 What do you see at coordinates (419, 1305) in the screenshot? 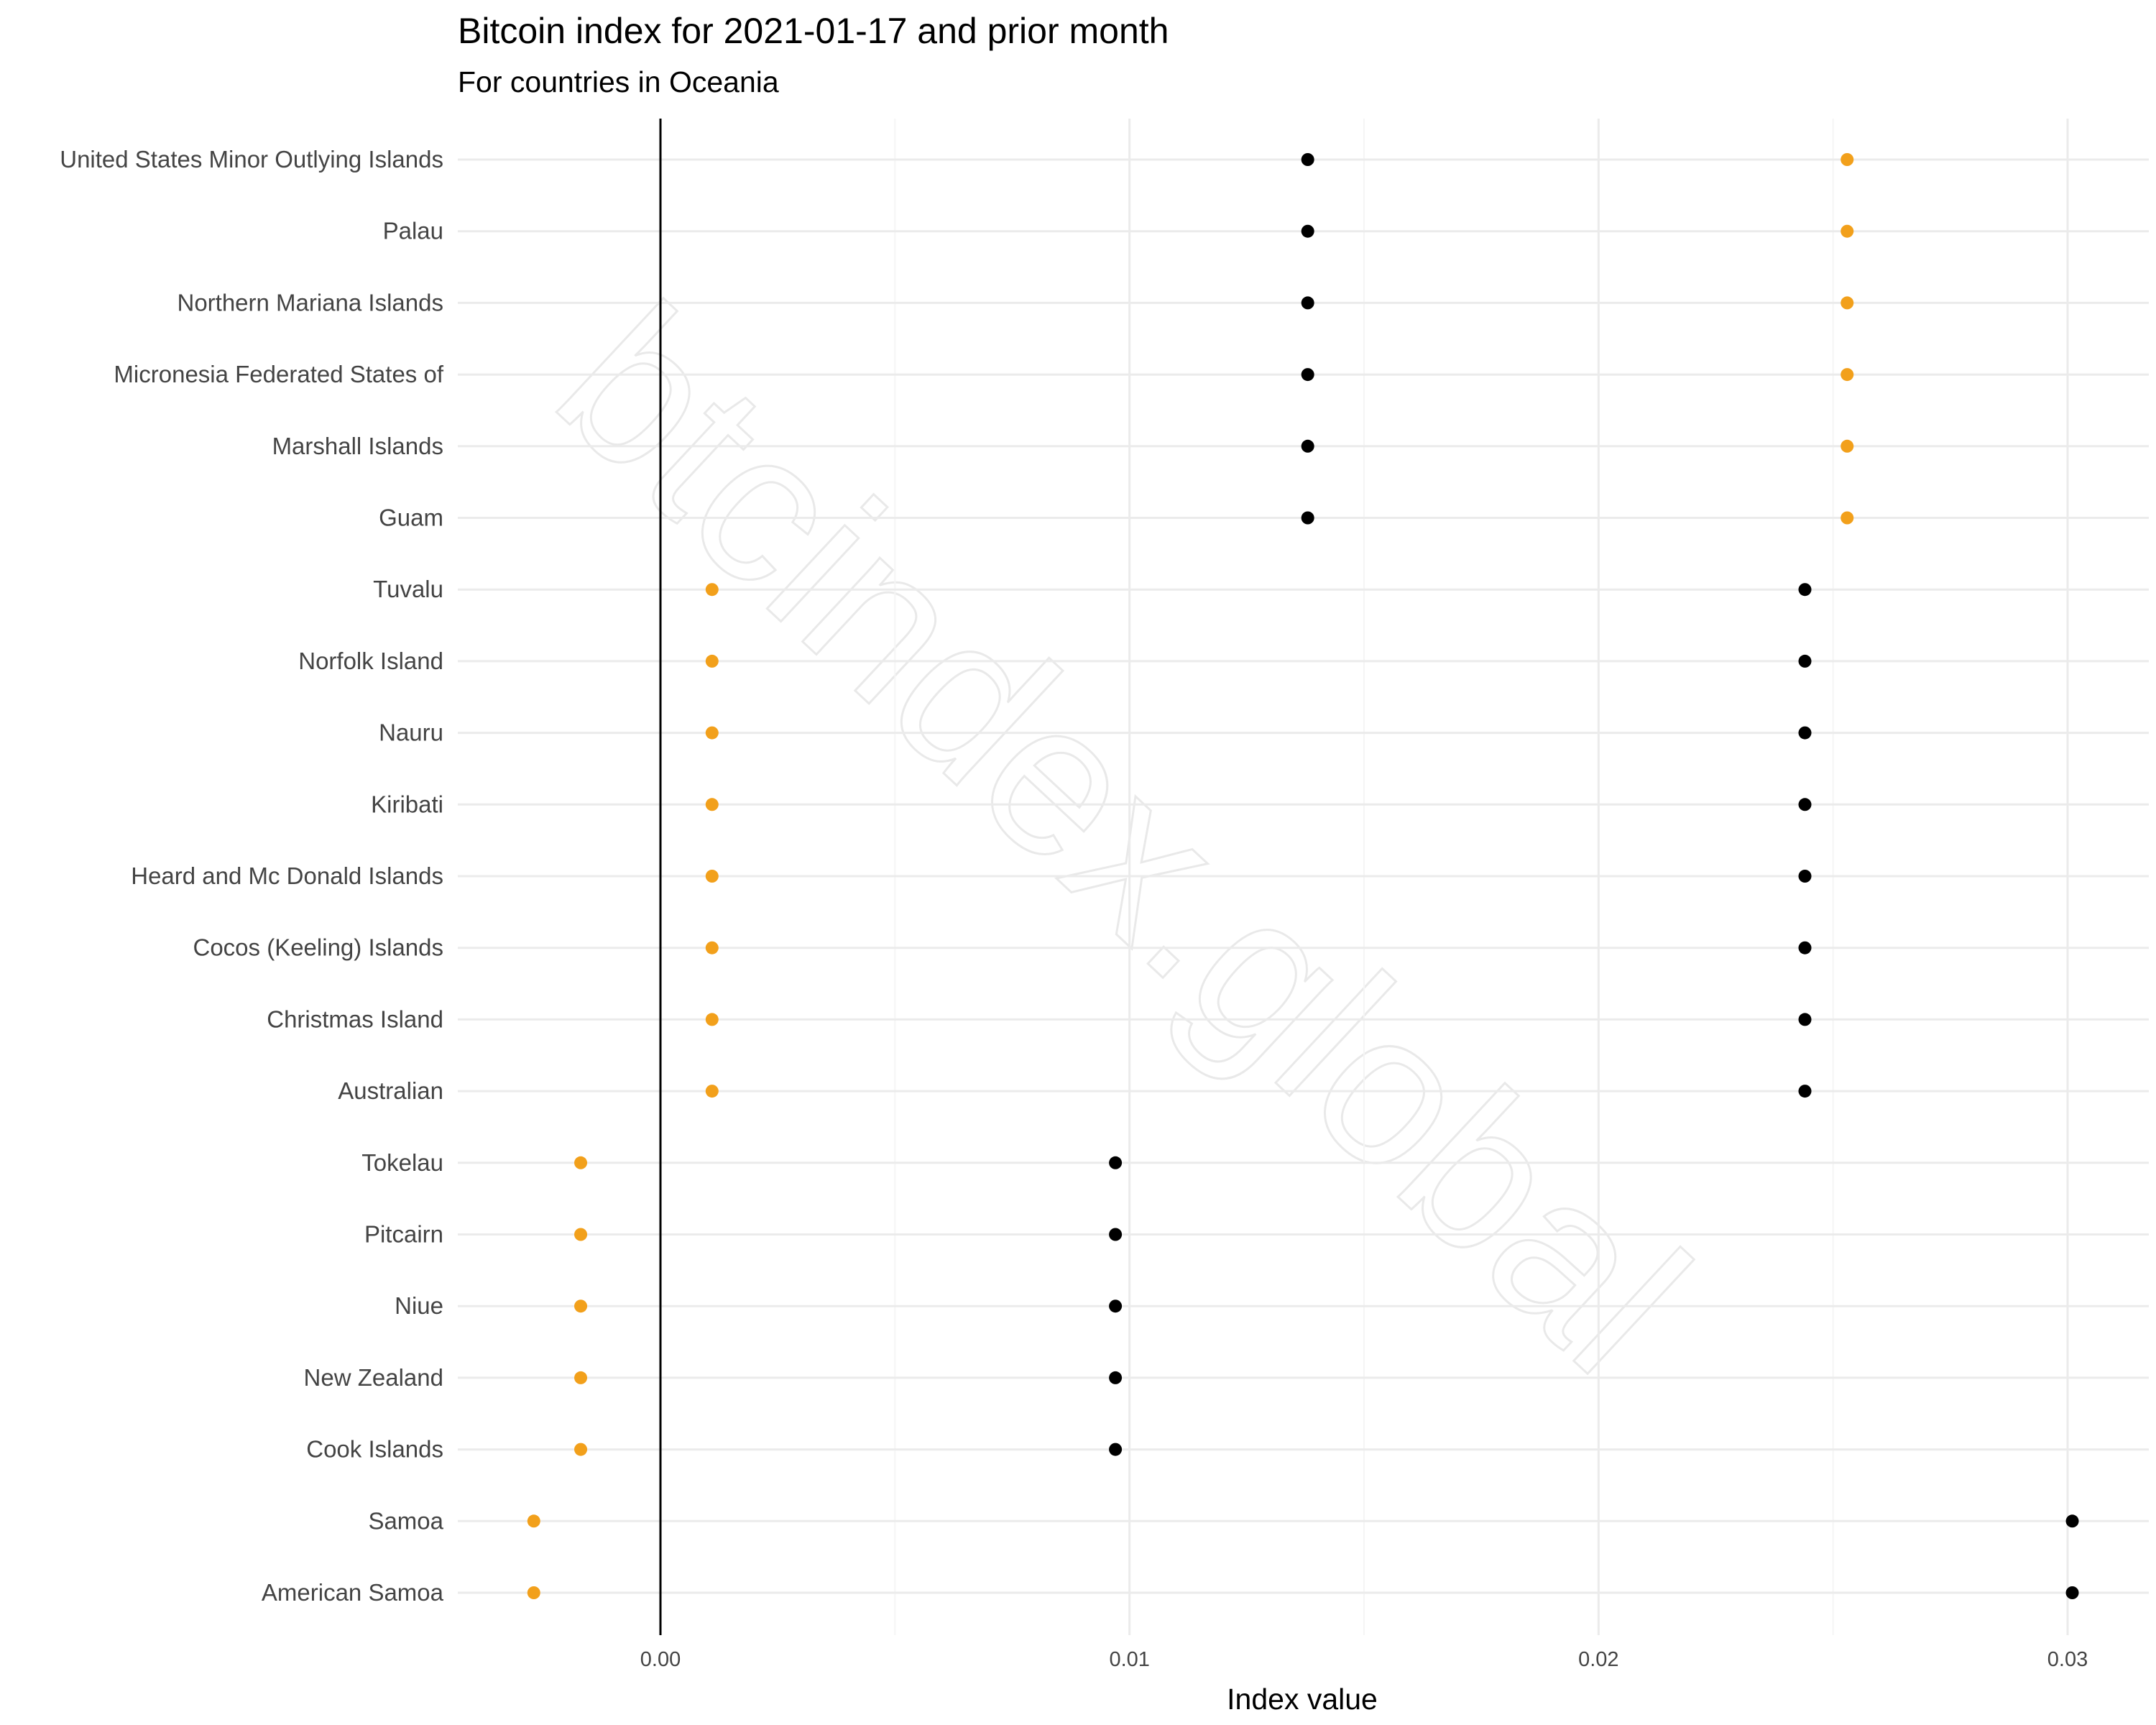
I see `y-tick-label: Niue` at bounding box center [419, 1305].